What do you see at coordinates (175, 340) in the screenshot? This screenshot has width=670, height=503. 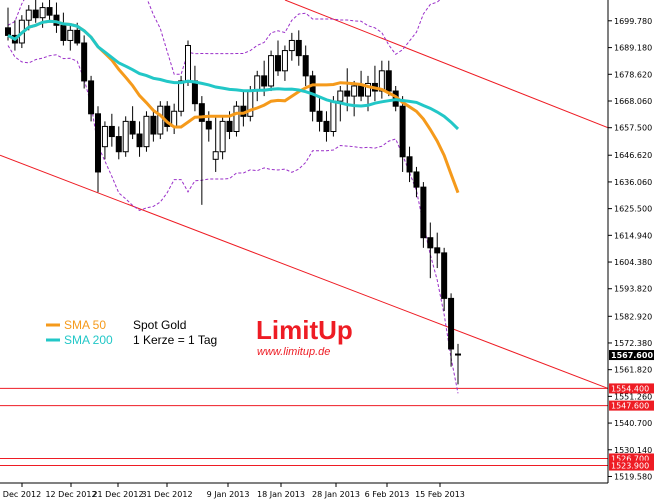 I see `timeframe-label: 1 Kerze = 1 Tag` at bounding box center [175, 340].